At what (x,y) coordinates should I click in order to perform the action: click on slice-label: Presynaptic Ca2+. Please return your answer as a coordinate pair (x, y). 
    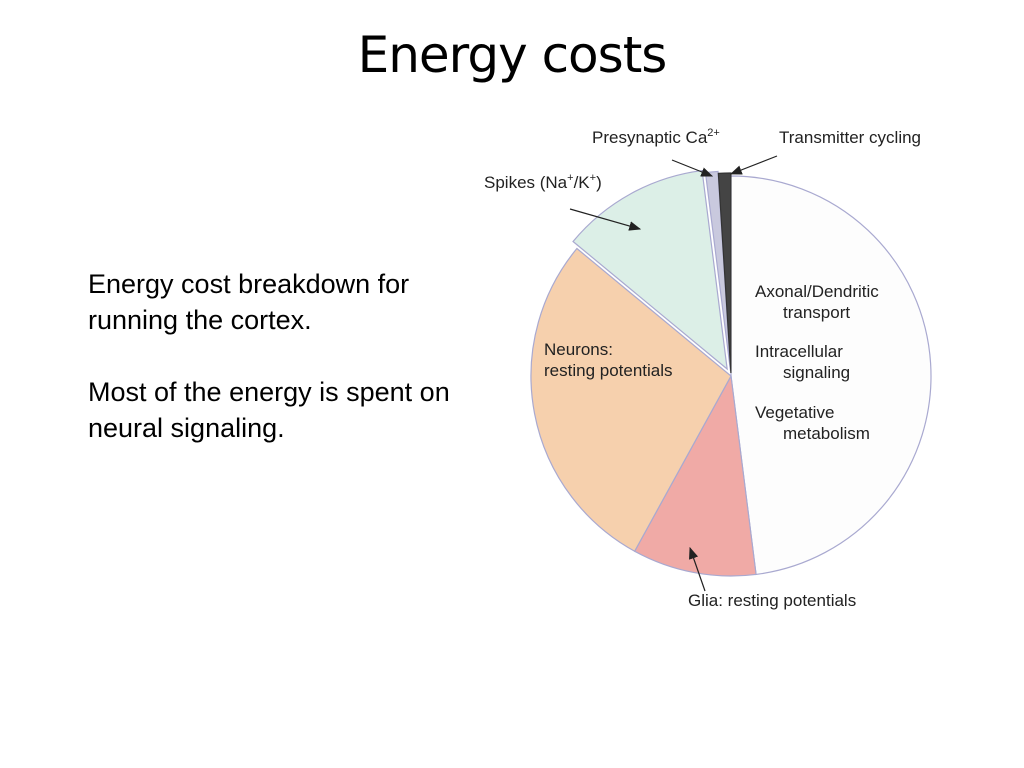
    Looking at the image, I should click on (656, 137).